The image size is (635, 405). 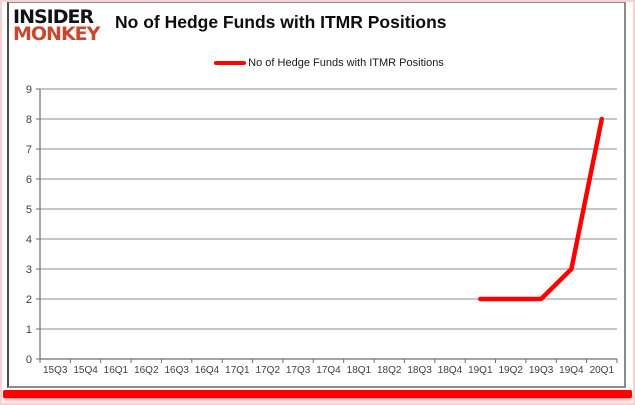 What do you see at coordinates (317, 394) in the screenshot?
I see `bottom-red-bar` at bounding box center [317, 394].